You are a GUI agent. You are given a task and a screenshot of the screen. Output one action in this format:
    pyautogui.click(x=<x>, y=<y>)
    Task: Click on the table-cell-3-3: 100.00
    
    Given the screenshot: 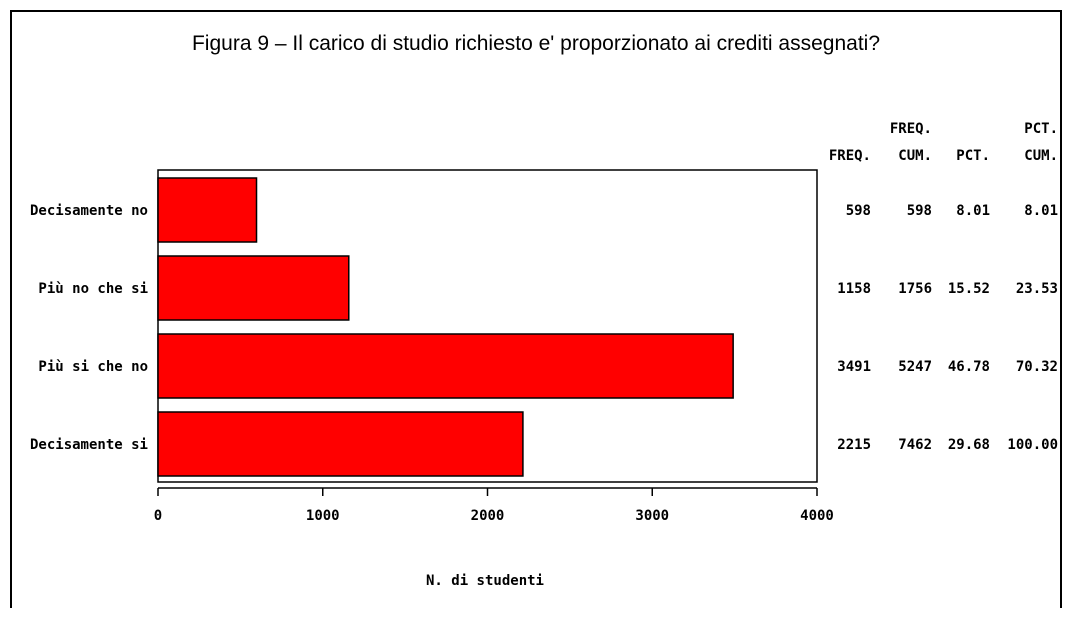 What is the action you would take?
    pyautogui.click(x=1032, y=445)
    